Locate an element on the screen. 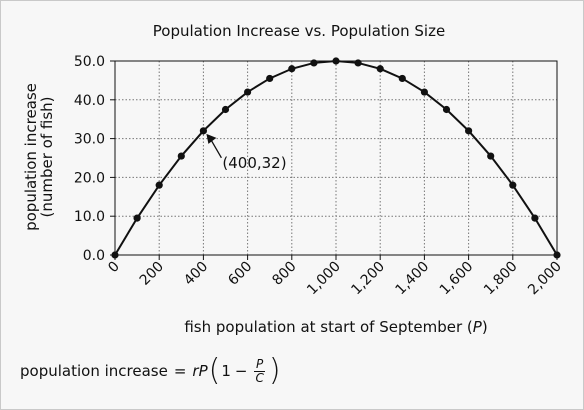 Image resolution: width=584 pixels, height=410 pixels. formula: population increase = r P ( 1 − P C ) is located at coordinates (151, 371).